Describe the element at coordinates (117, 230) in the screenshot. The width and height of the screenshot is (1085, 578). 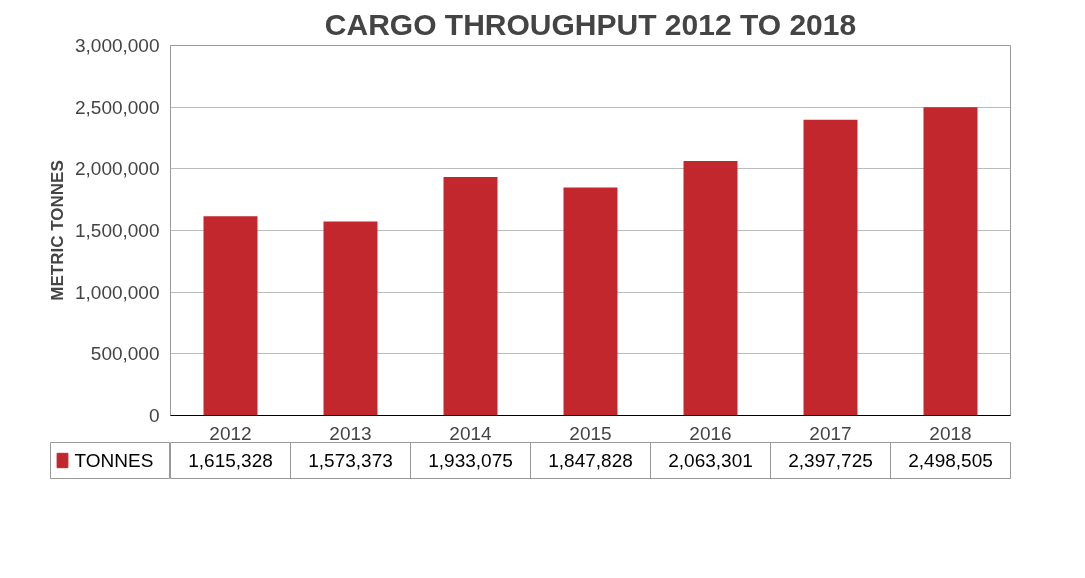
I see `y-tick-label: 1,500,000` at that location.